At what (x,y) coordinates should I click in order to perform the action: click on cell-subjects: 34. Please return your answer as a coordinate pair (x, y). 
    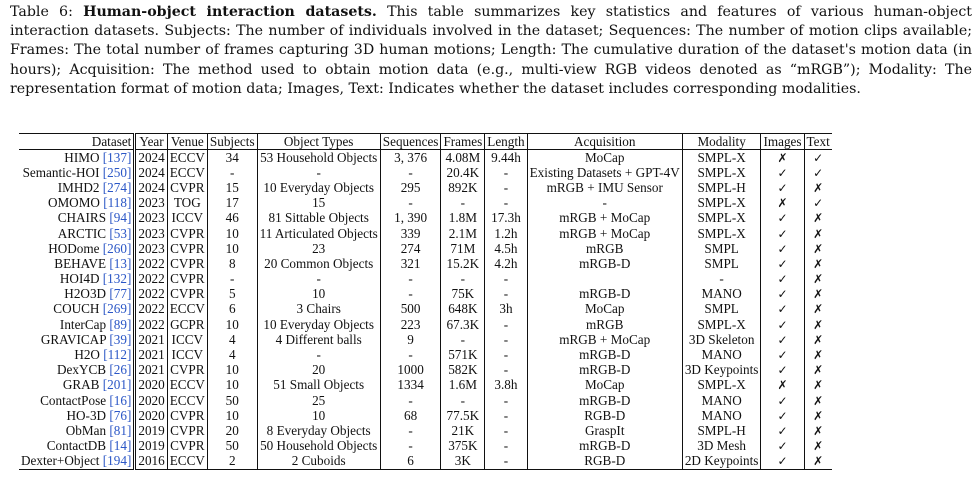
    Looking at the image, I should click on (232, 157).